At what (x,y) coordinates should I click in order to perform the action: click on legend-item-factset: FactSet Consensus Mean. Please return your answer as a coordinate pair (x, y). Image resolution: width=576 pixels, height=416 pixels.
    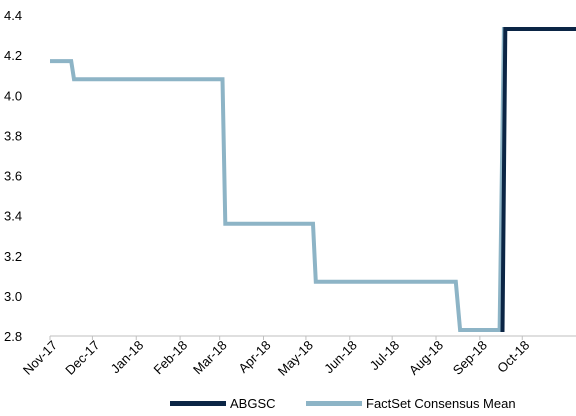
    Looking at the image, I should click on (411, 403).